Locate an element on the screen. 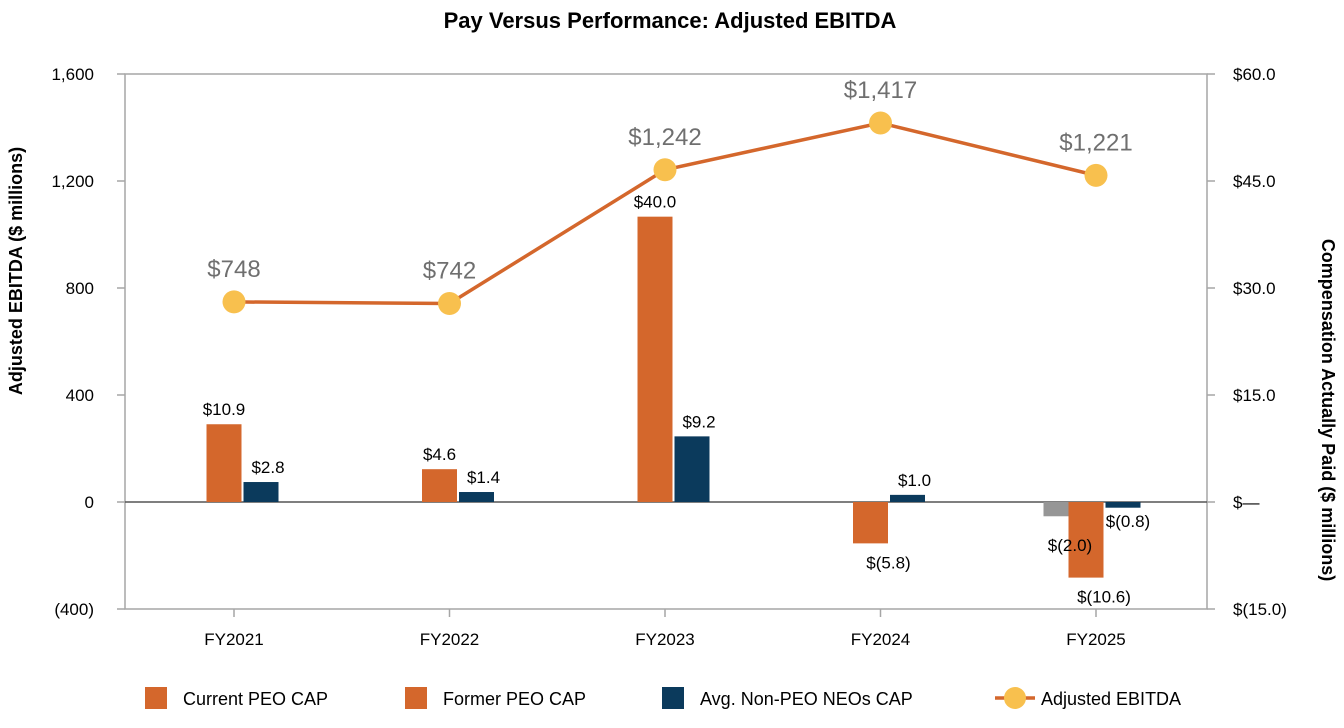 This screenshot has height=728, width=1344. bar-data-label: $2.8 is located at coordinates (267, 467).